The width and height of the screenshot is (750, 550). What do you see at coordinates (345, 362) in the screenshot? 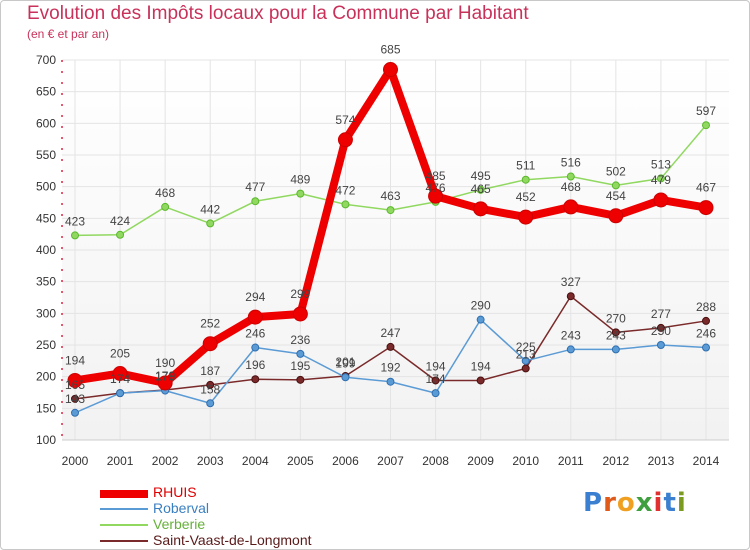
I see `data-label: 201` at bounding box center [345, 362].